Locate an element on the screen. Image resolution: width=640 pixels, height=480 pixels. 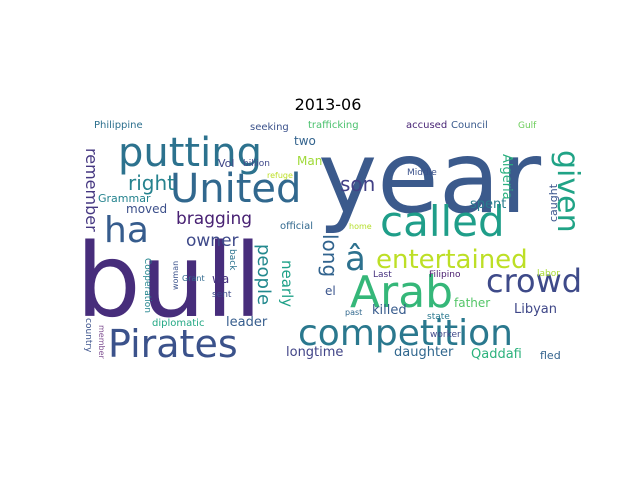
word-grammar: Grammar is located at coordinates (124, 198).